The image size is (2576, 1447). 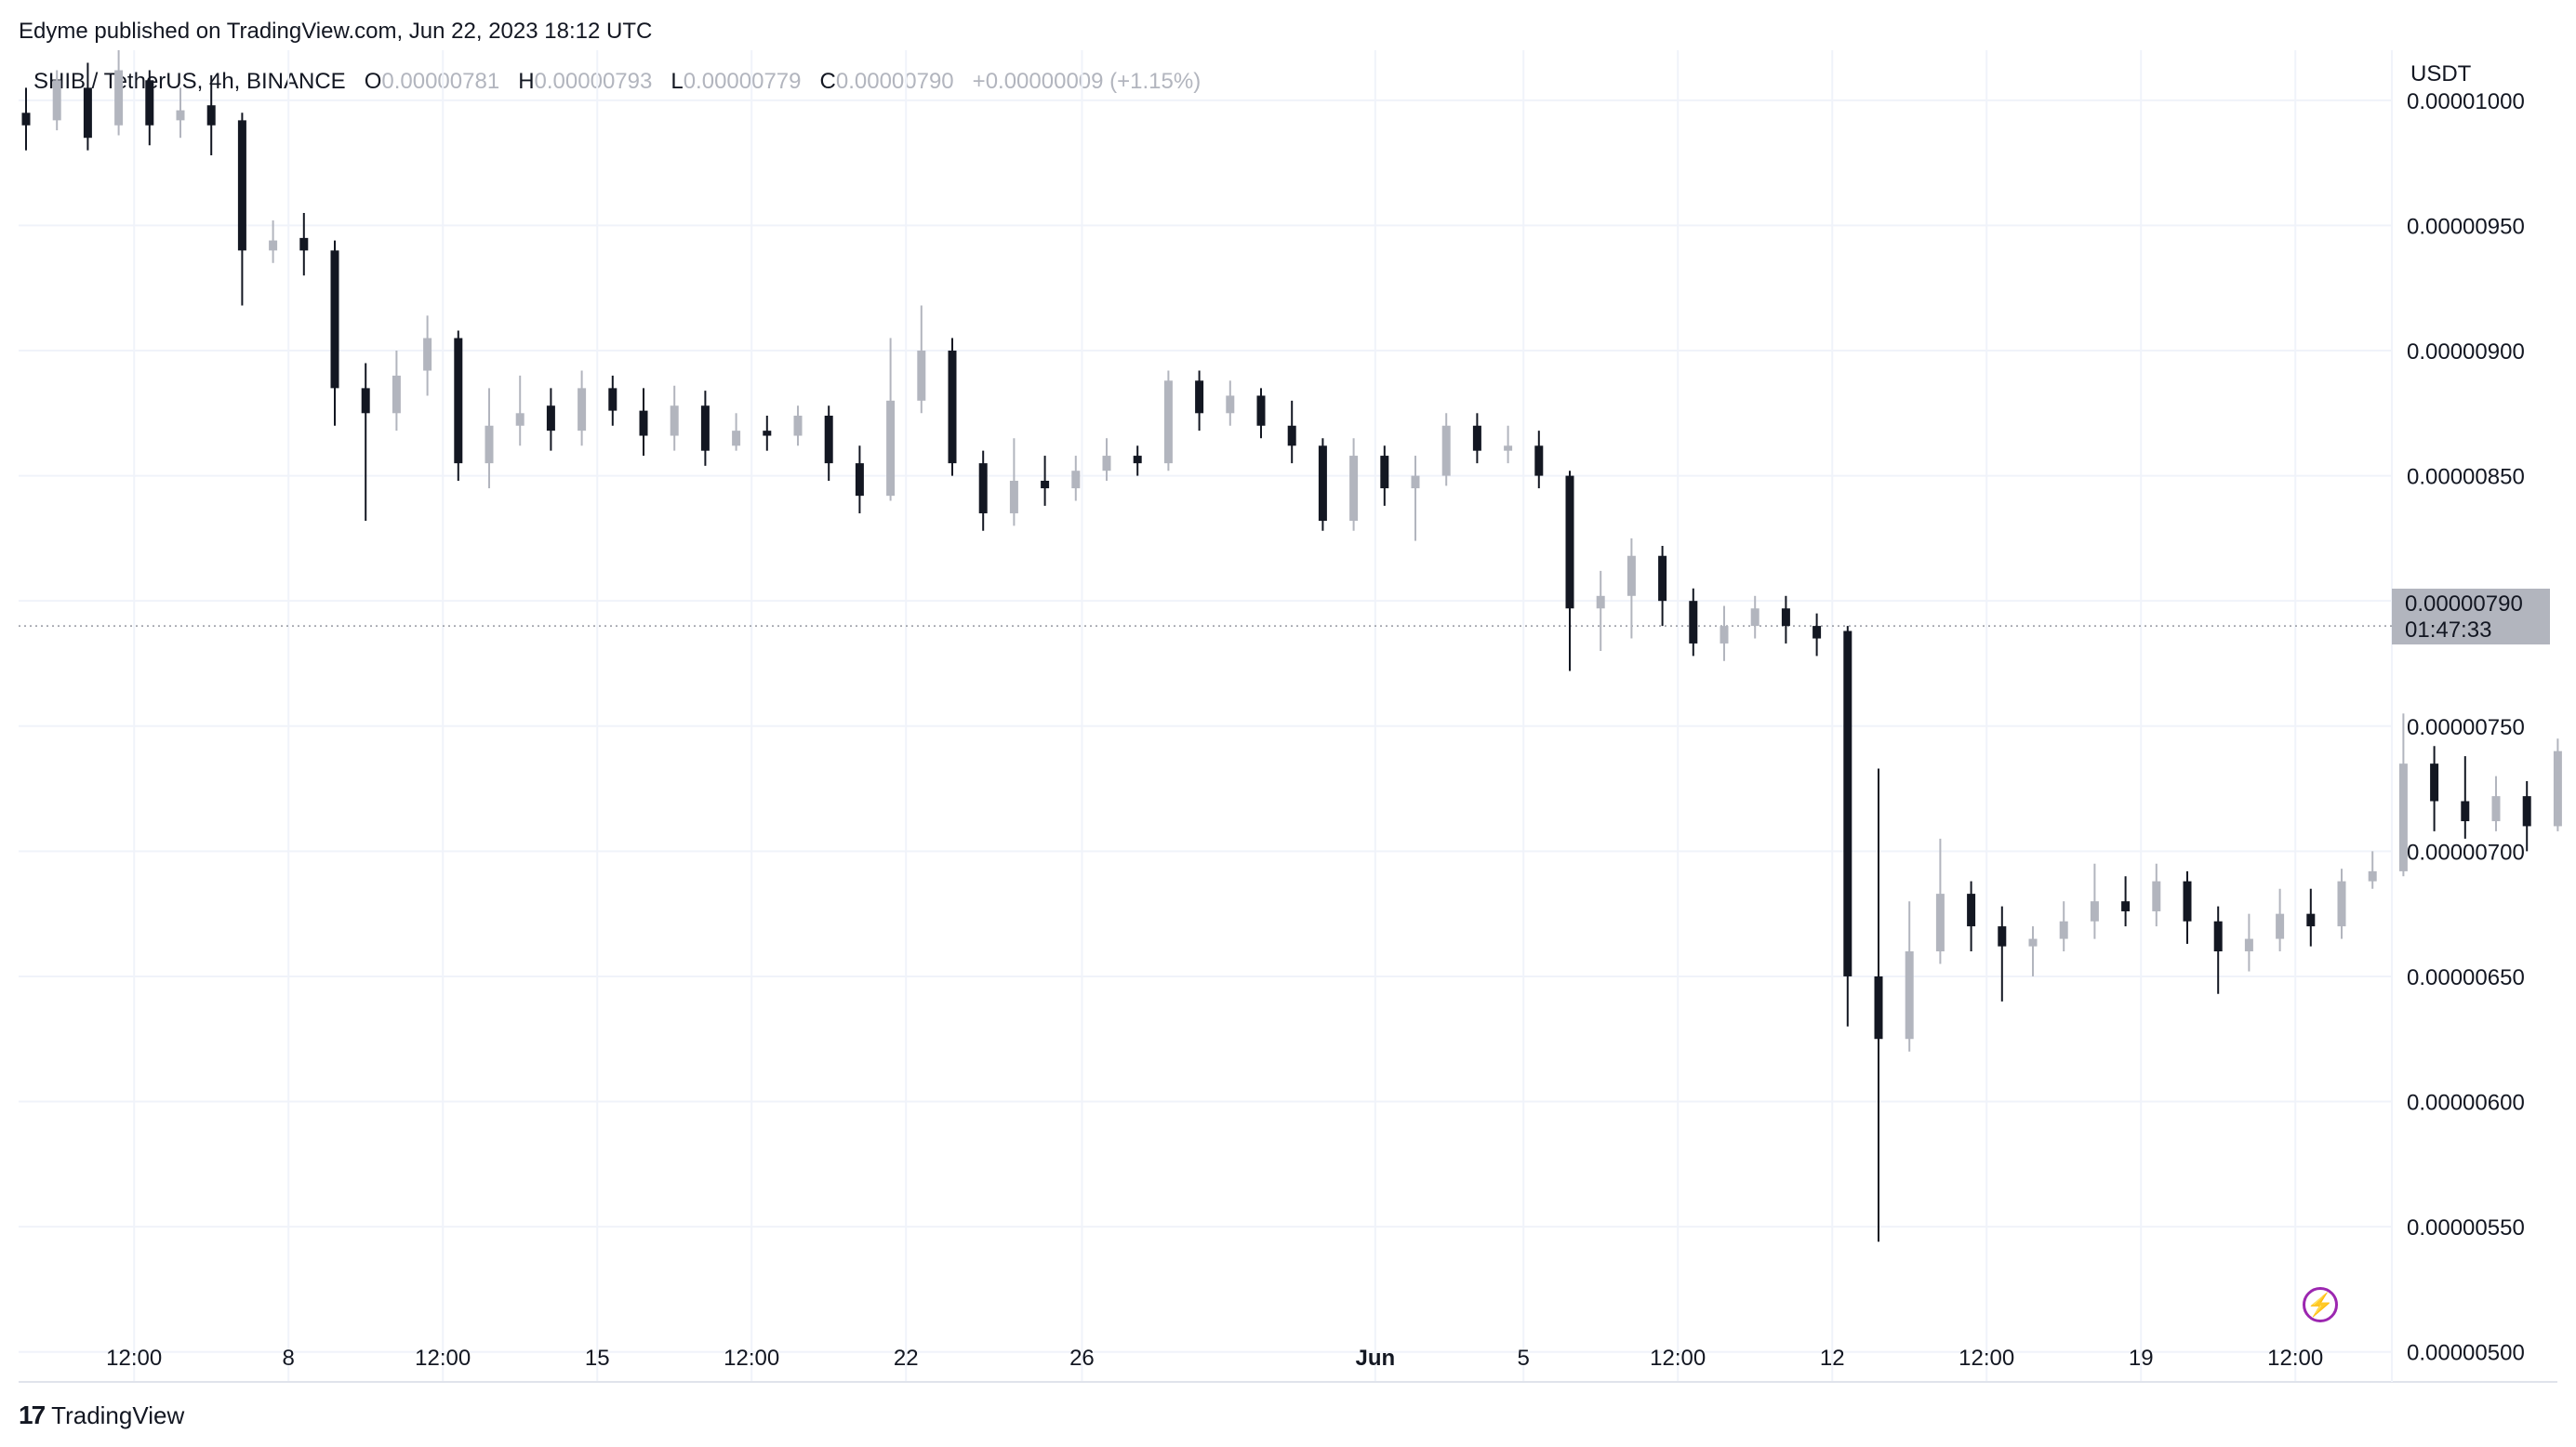 I want to click on price-scale-currency: USDT, so click(x=2441, y=74).